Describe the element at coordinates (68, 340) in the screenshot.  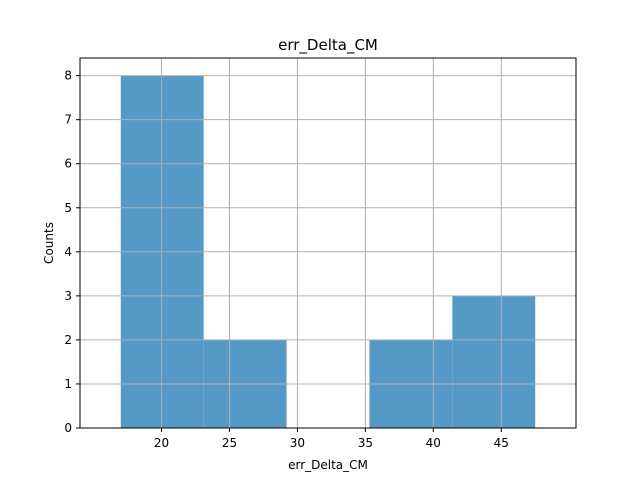
I see `y-tick-label: 2` at that location.